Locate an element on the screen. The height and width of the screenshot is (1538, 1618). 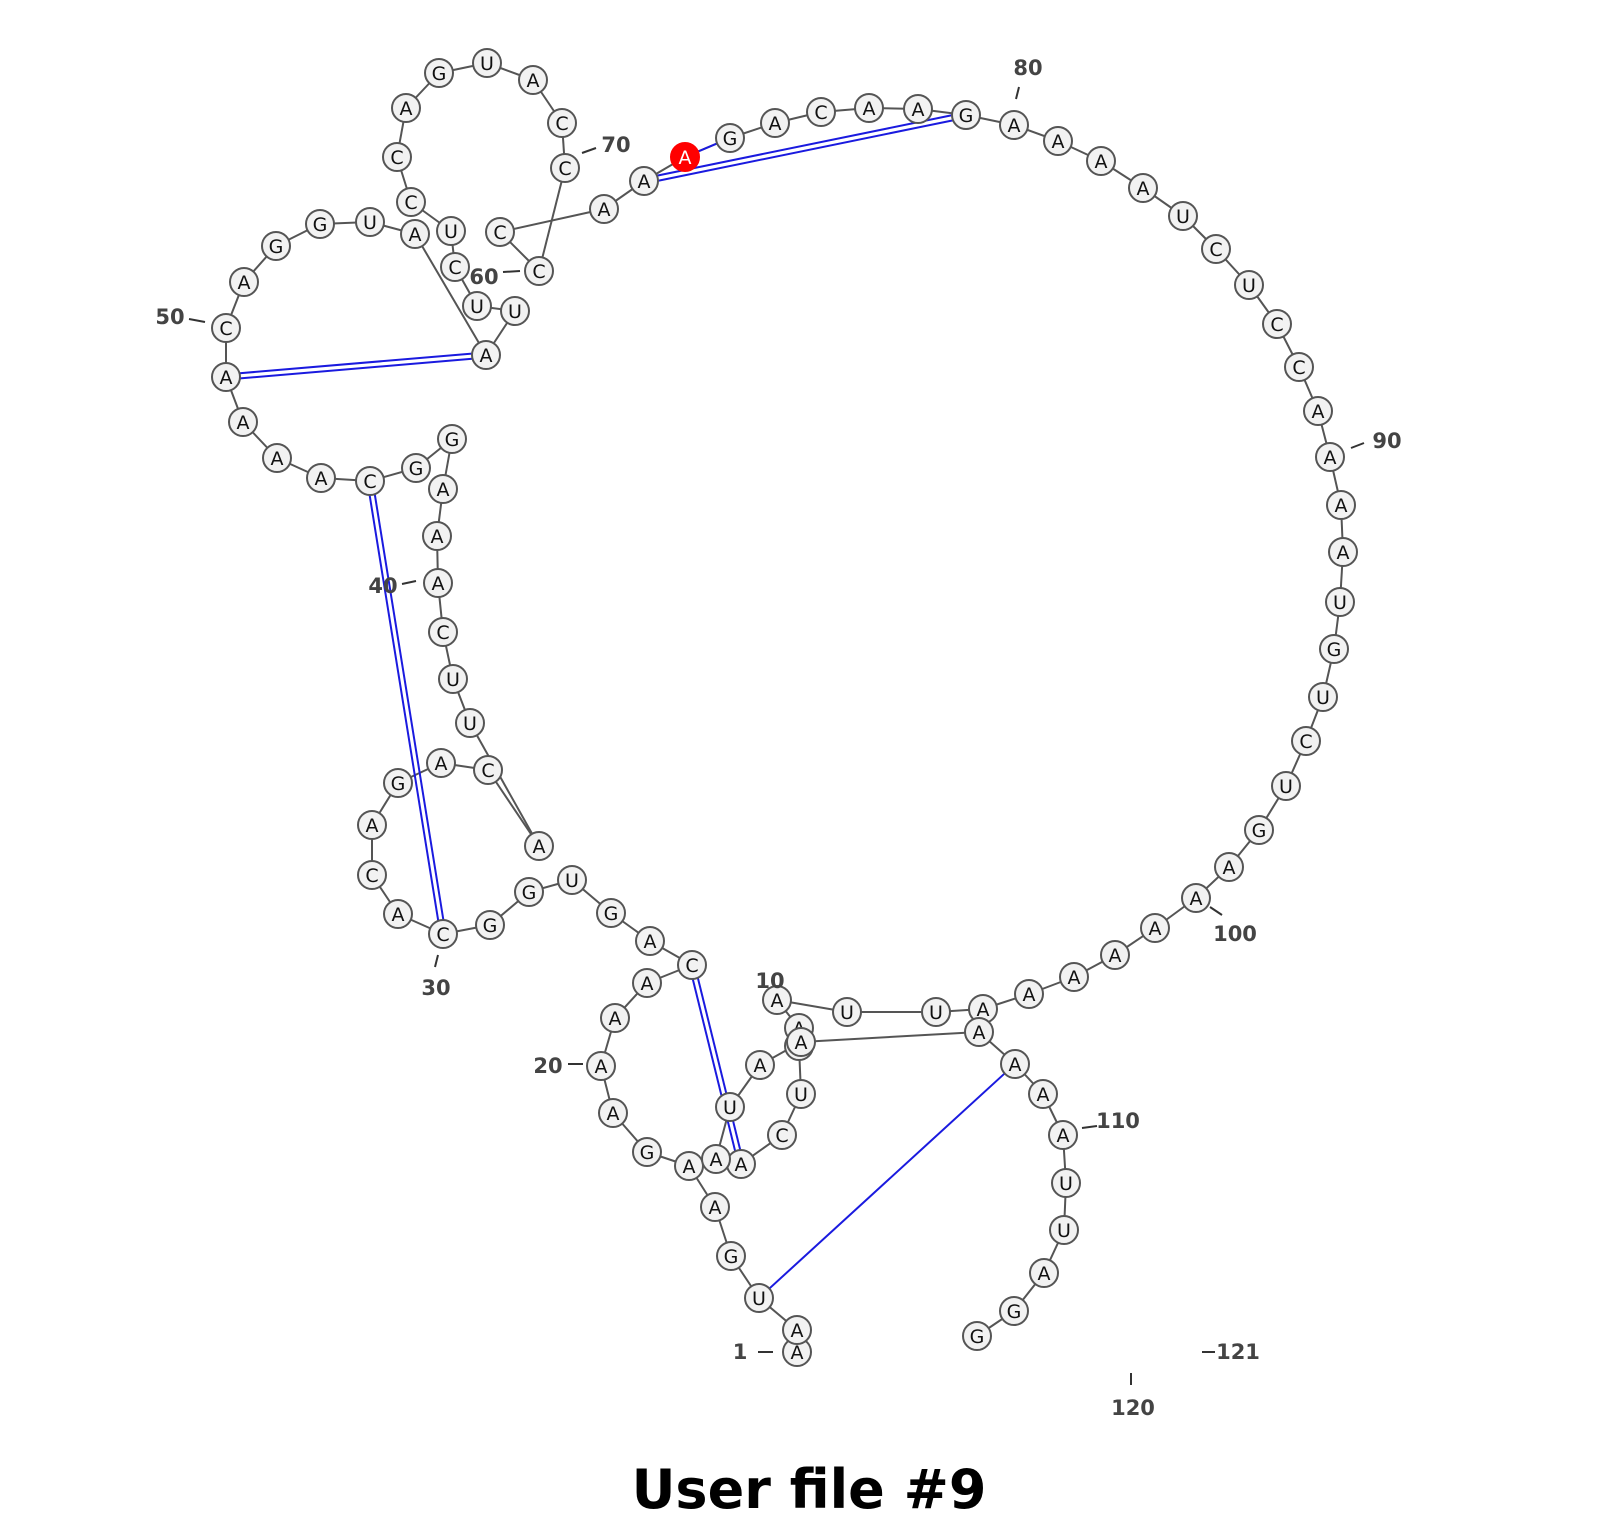
highlighted-nucleotide: A is located at coordinates (685, 157).